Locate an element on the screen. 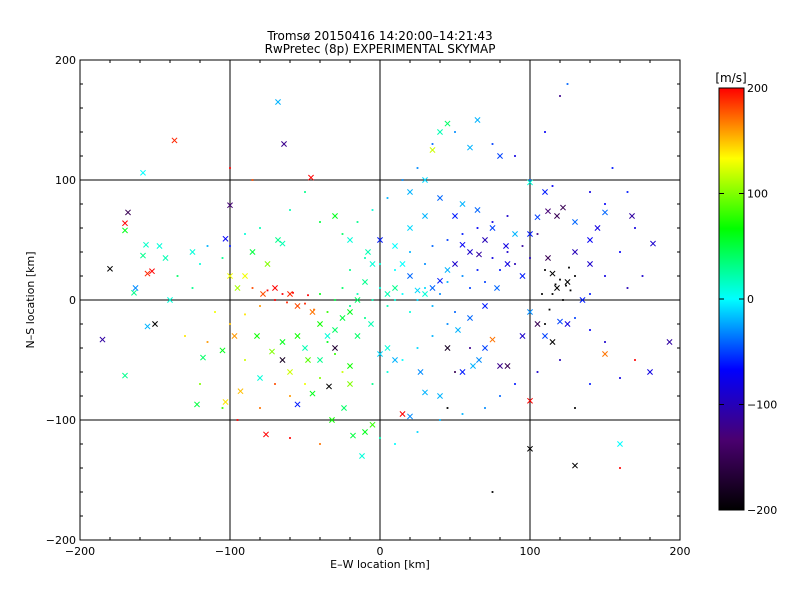 The width and height of the screenshot is (800, 600). colorbar-tick-label: −200 is located at coordinates (762, 510).